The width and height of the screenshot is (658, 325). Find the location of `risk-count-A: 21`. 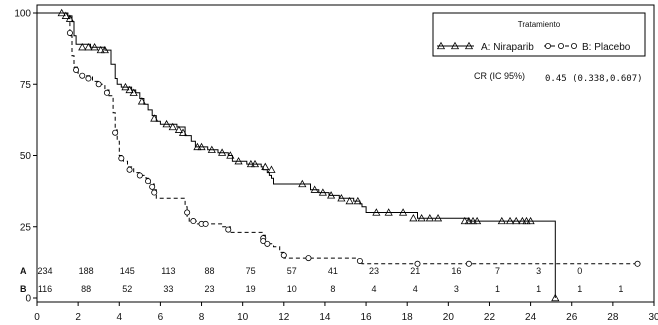

risk-count-A: 21 is located at coordinates (415, 271).